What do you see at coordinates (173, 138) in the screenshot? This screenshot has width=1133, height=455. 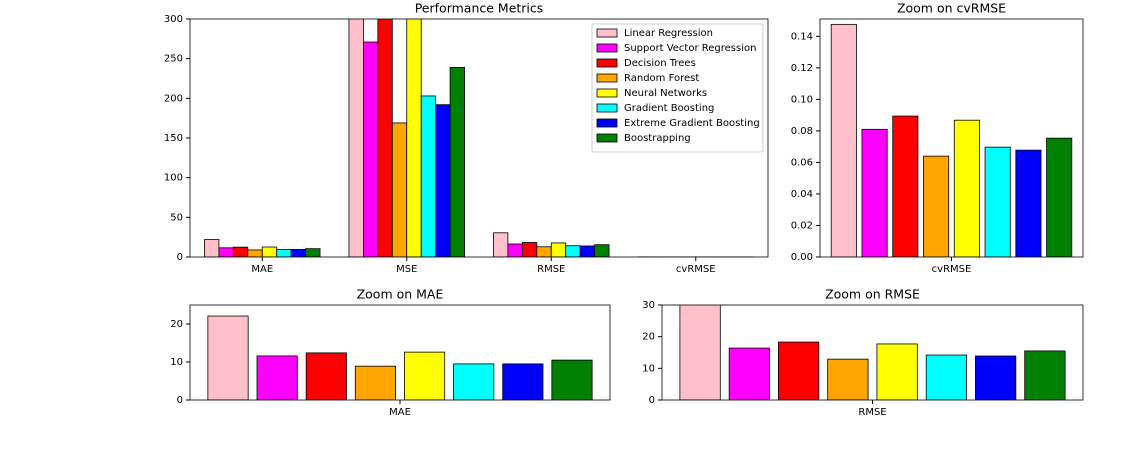 I see `y-tick-label: 150` at bounding box center [173, 138].